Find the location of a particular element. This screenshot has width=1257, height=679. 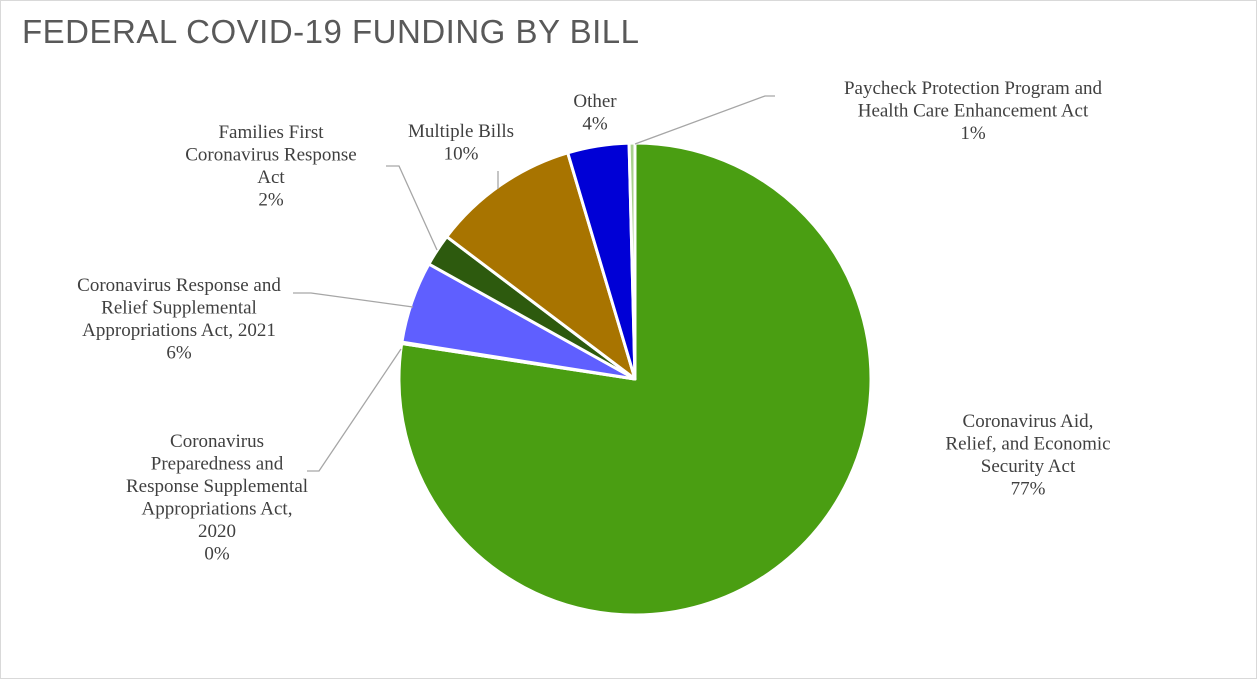

slice-name-line: Paycheck Protection Program and is located at coordinates (973, 88).